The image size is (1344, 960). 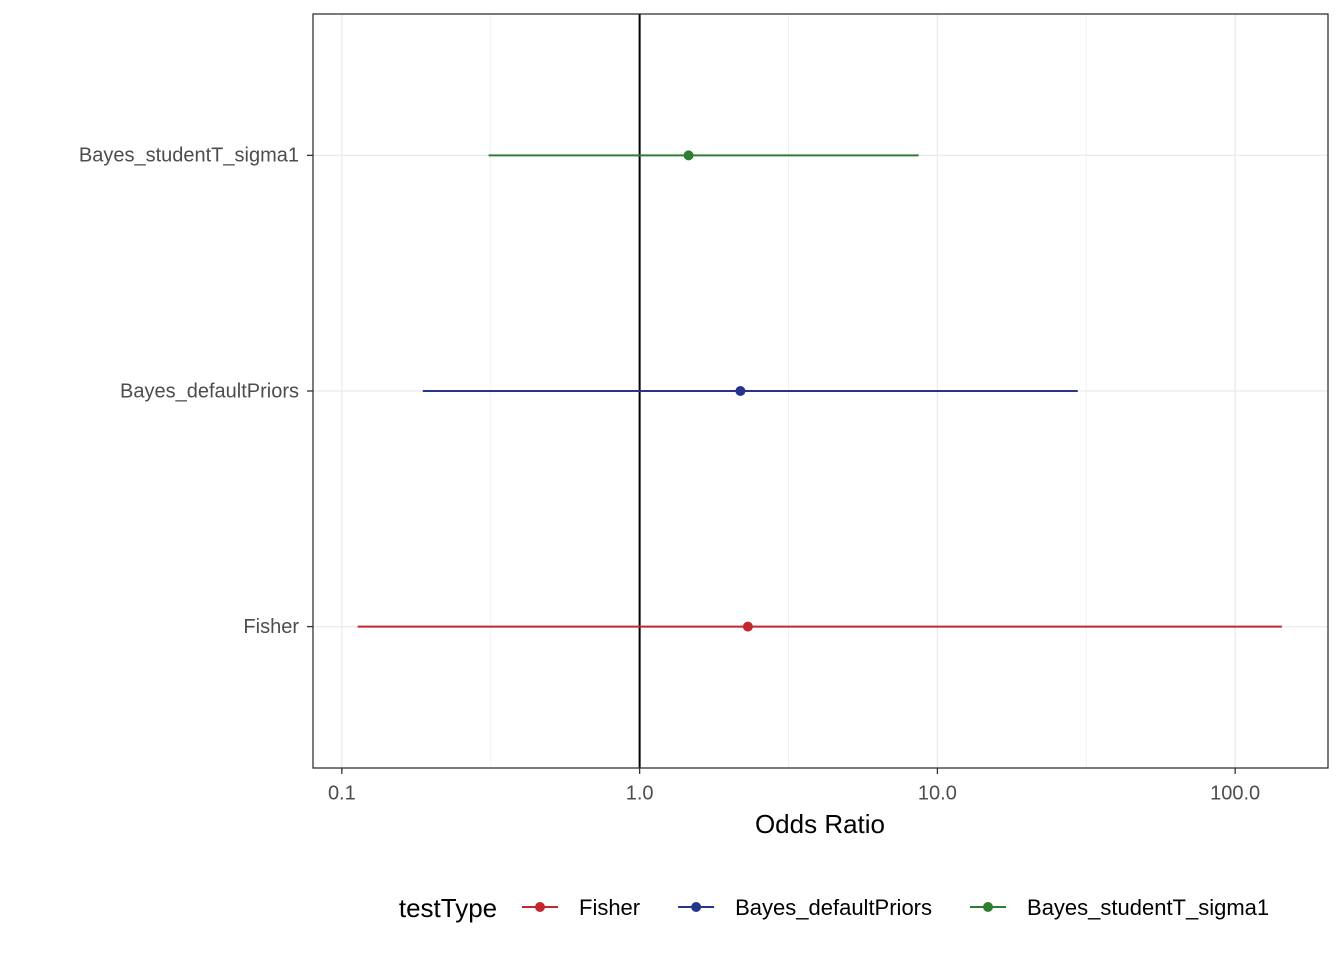 What do you see at coordinates (1148, 907) in the screenshot?
I see `legend-label: Bayes_studentT_sigma1` at bounding box center [1148, 907].